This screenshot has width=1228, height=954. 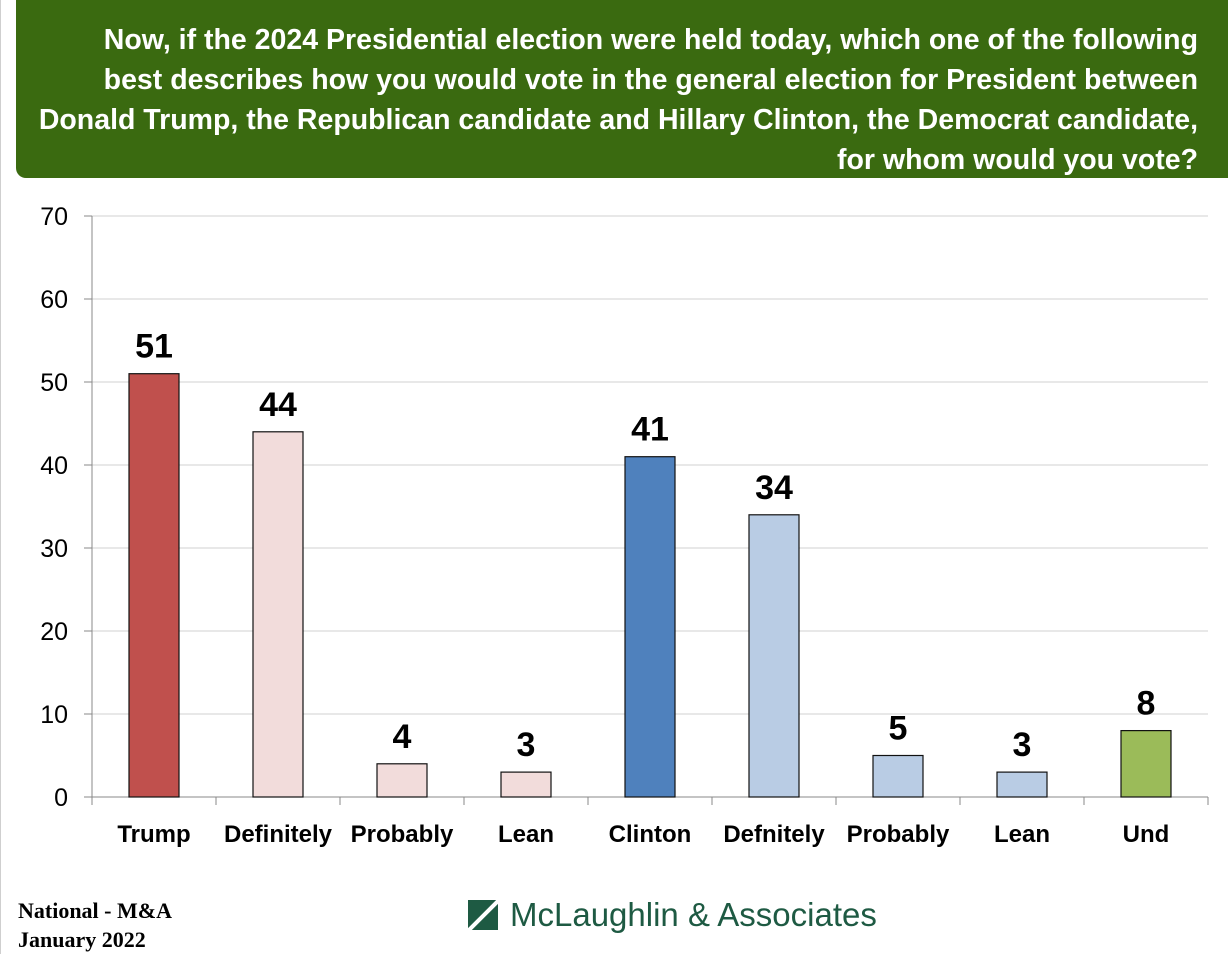 I want to click on y-tick-label: 50, so click(x=54, y=383).